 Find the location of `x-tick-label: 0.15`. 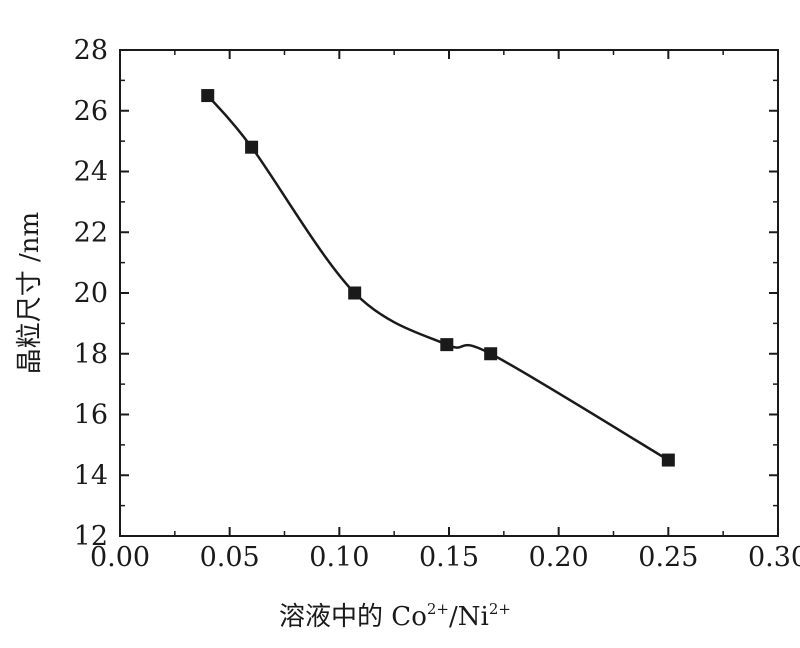

x-tick-label: 0.15 is located at coordinates (449, 557).